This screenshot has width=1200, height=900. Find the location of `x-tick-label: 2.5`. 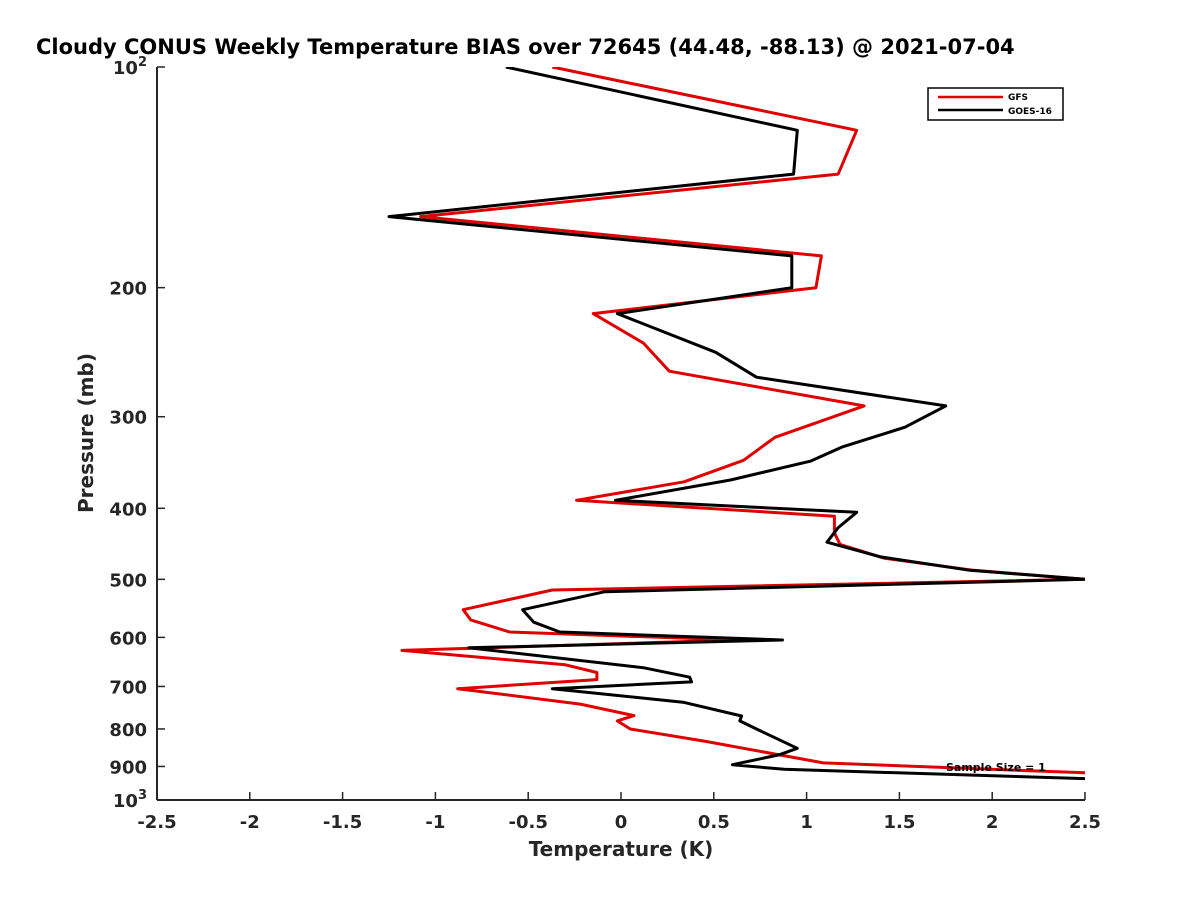

x-tick-label: 2.5 is located at coordinates (1085, 822).